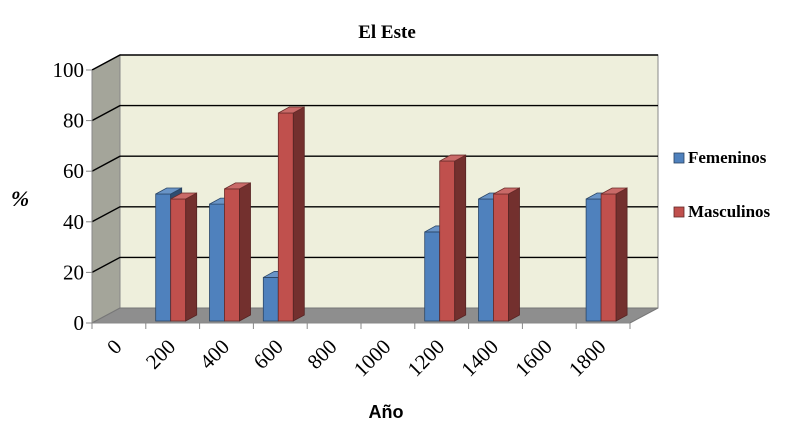  What do you see at coordinates (387, 32) in the screenshot?
I see `chart-title: El Este` at bounding box center [387, 32].